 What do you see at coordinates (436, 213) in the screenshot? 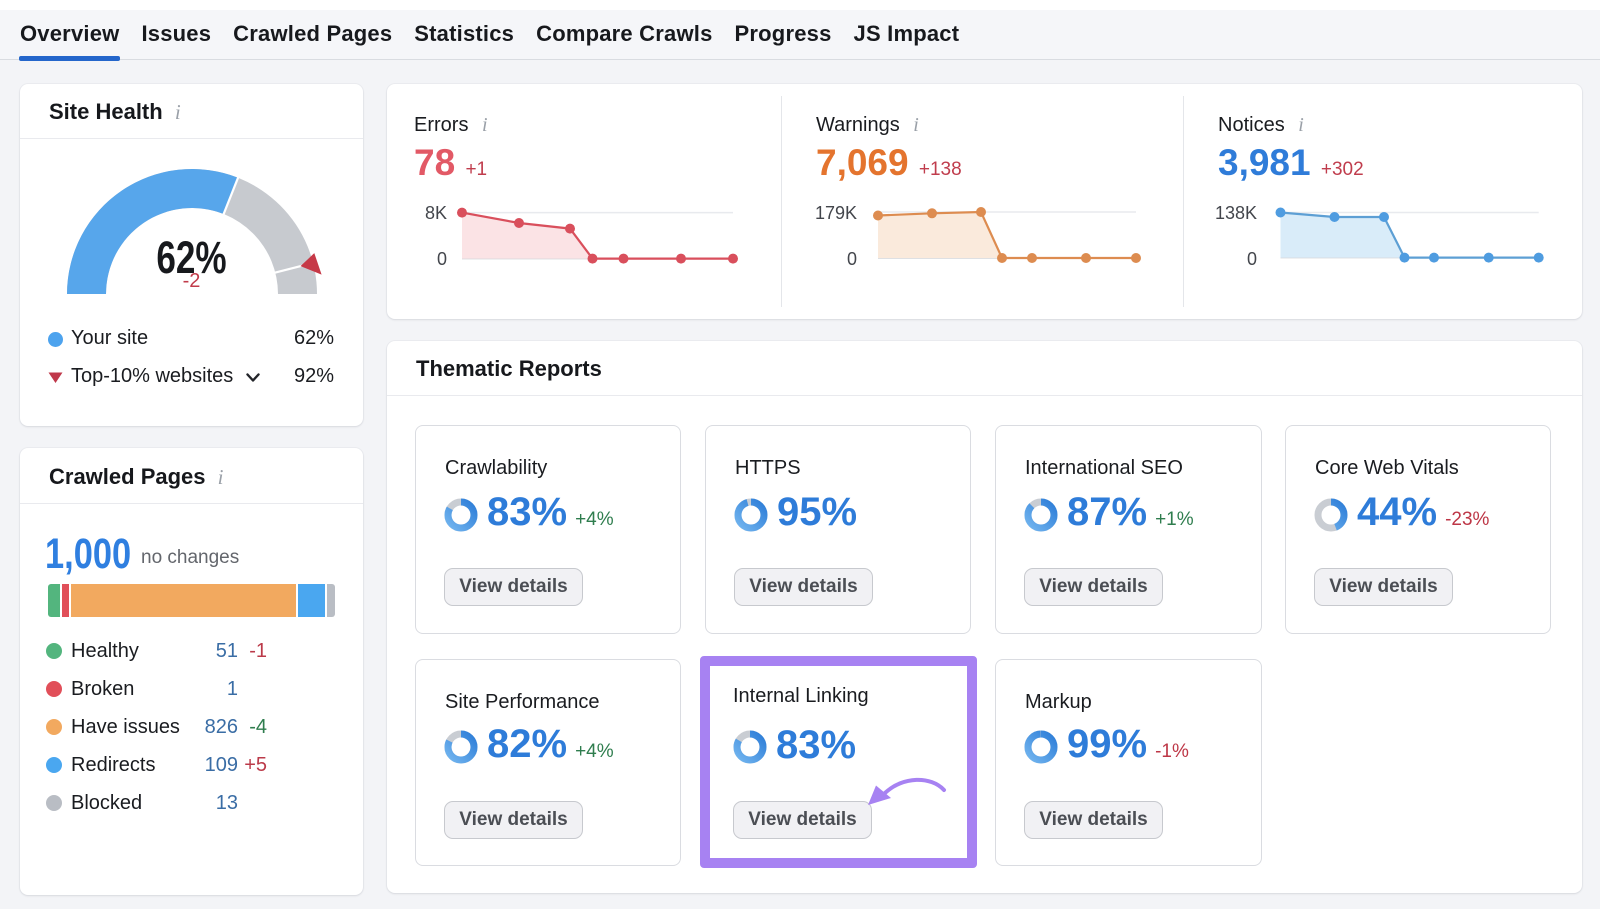
I see `svg-text: 8K` at bounding box center [436, 213].